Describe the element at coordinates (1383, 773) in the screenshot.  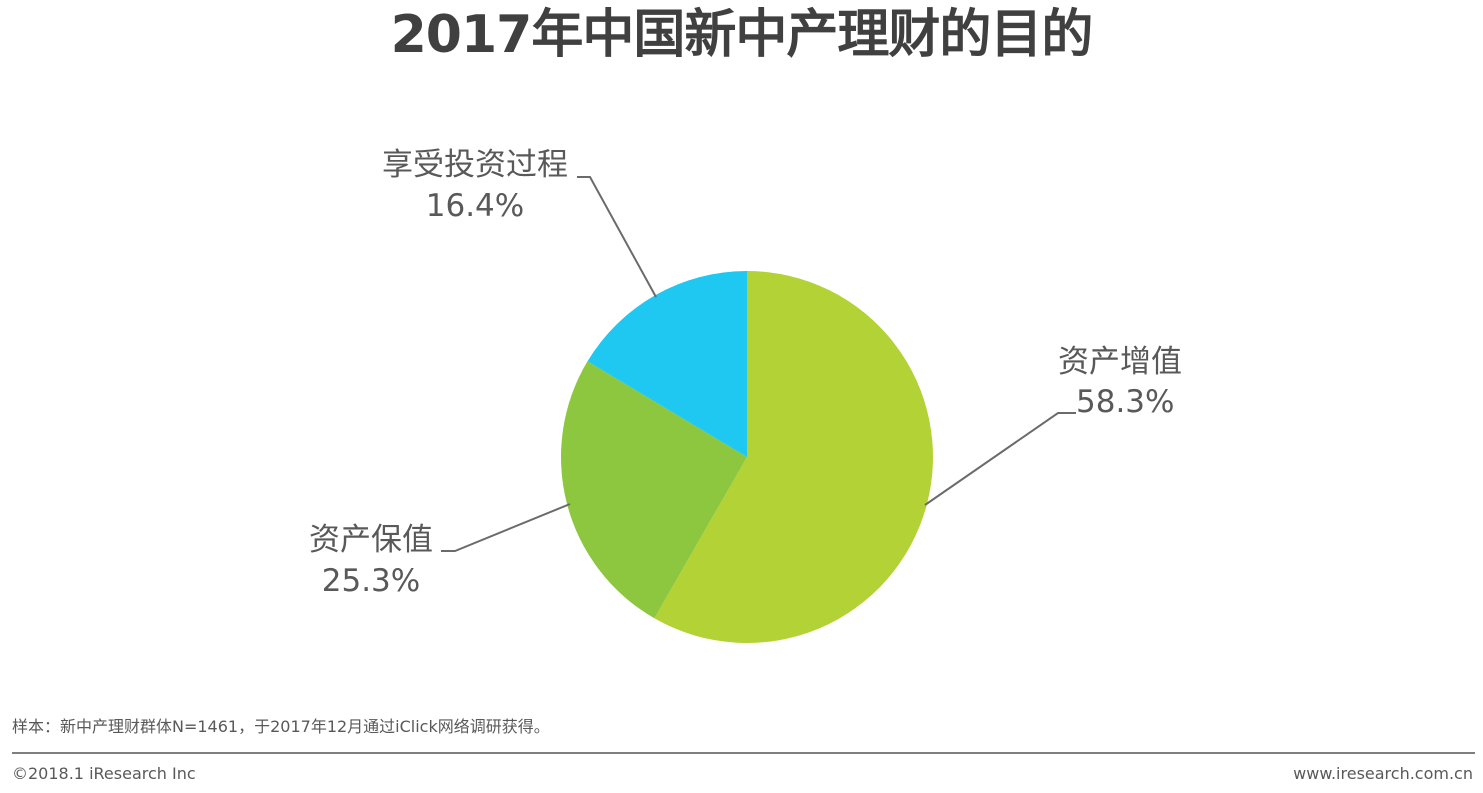
I see `website-link: www.iresearch.com.cn` at that location.